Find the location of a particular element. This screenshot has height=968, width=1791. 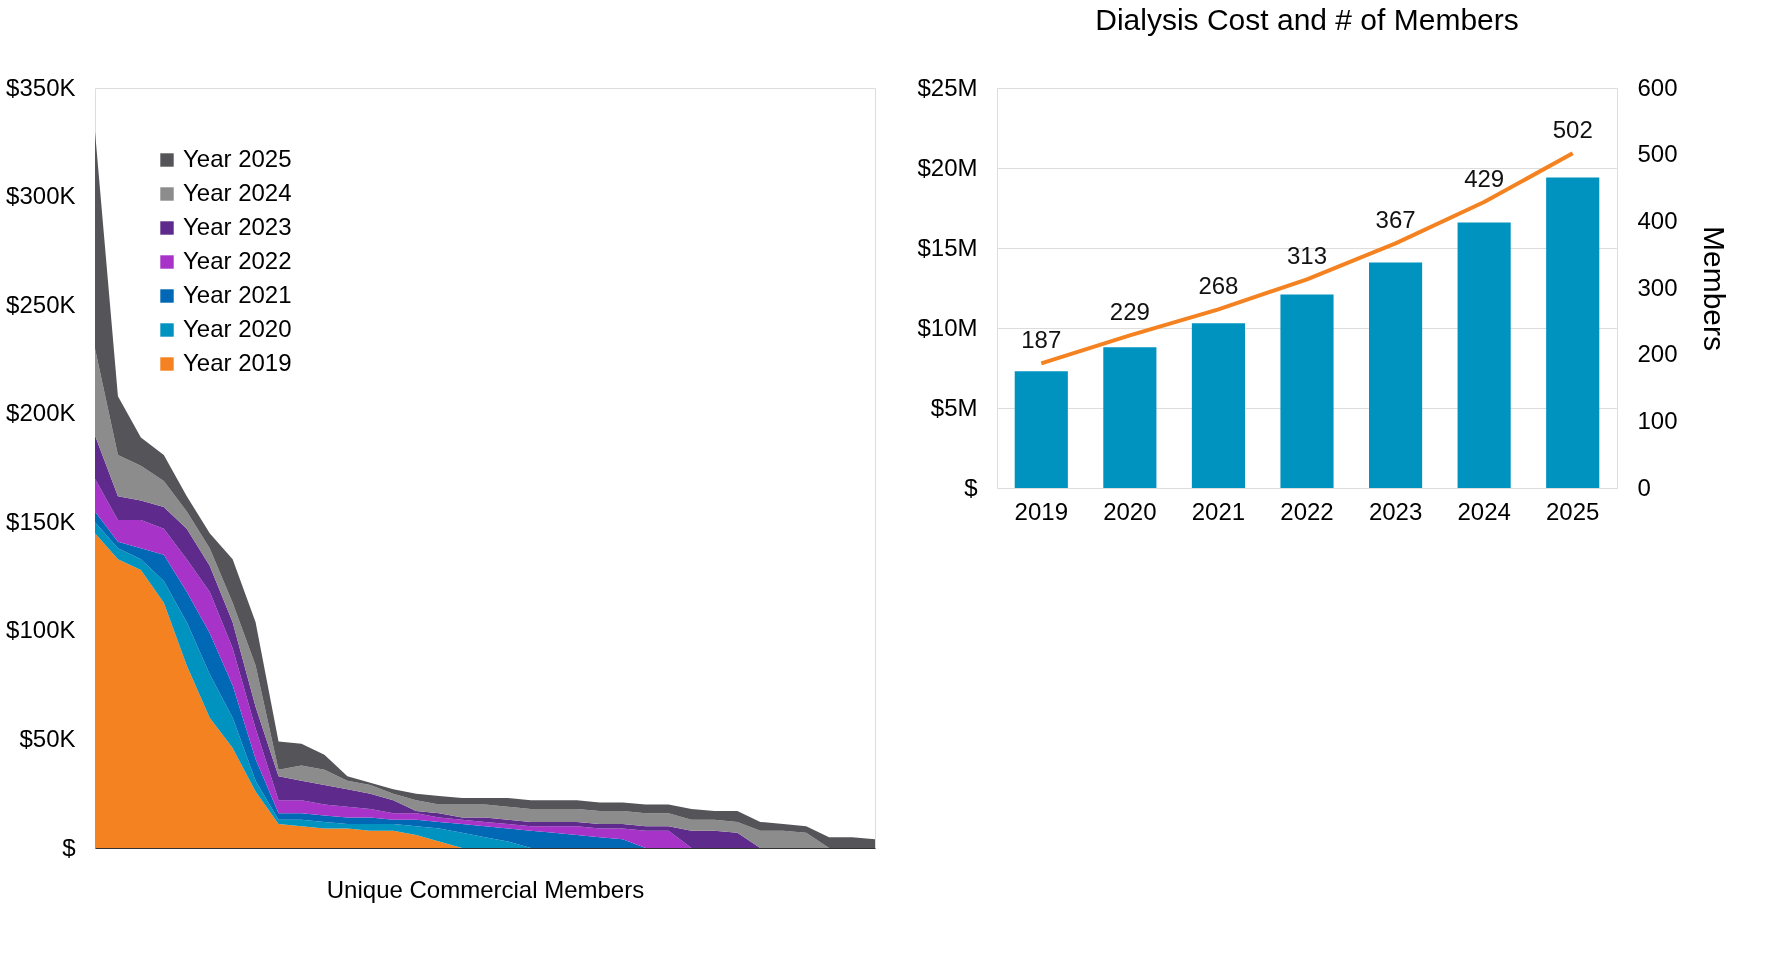

y2-tick-label: 100 is located at coordinates (1657, 420).